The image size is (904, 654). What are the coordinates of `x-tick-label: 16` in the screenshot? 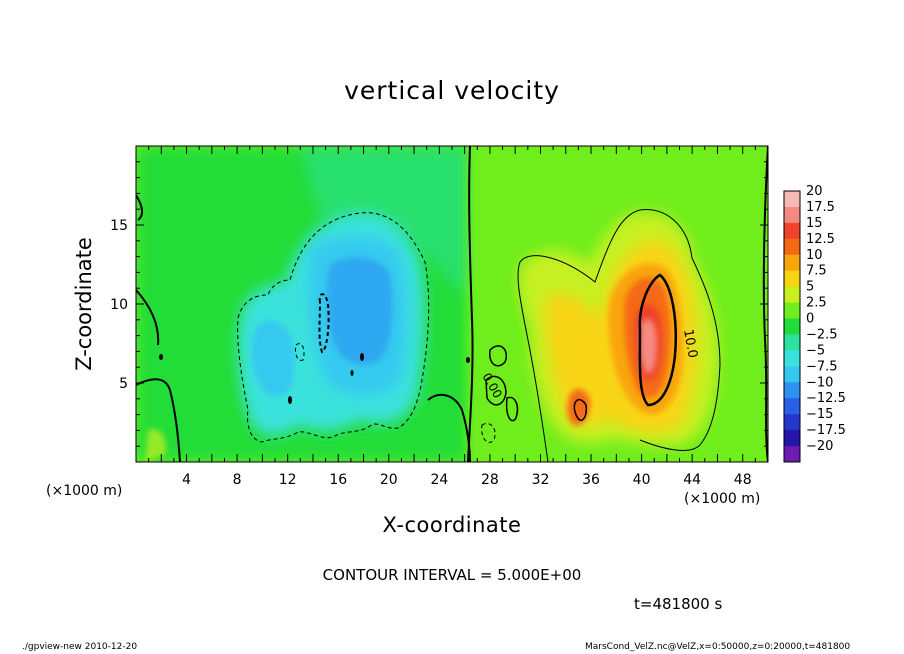 It's located at (338, 480).